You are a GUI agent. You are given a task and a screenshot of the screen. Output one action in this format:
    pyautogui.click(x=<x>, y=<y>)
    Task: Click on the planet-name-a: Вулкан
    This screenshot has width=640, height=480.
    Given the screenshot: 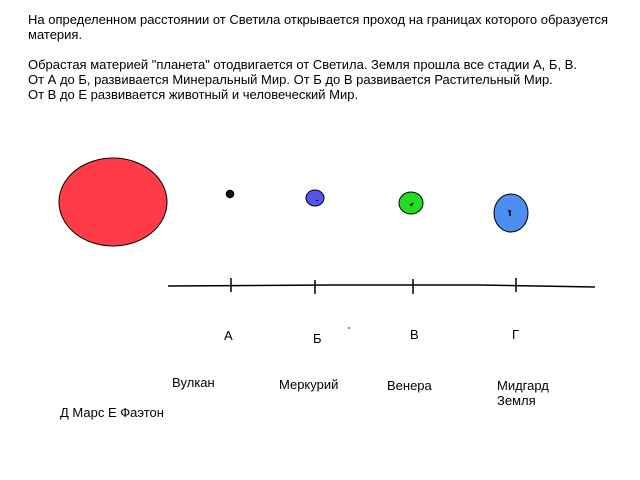 What is the action you would take?
    pyautogui.click(x=193, y=382)
    